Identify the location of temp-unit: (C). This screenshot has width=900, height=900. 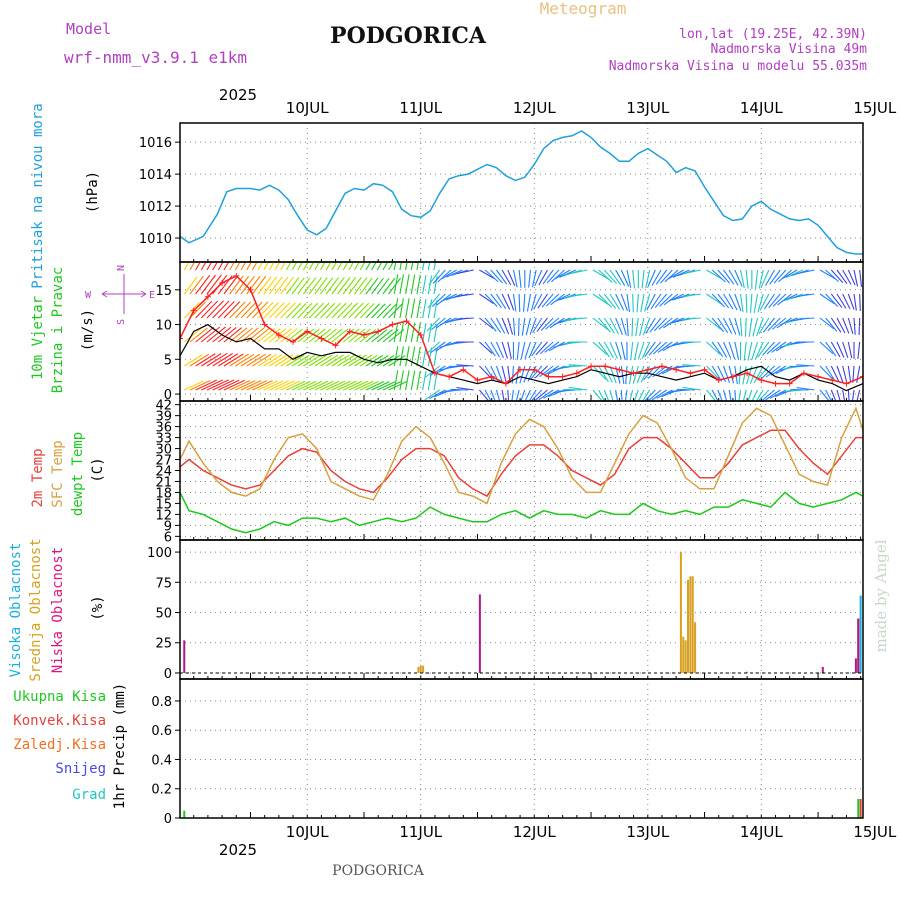
(98, 469).